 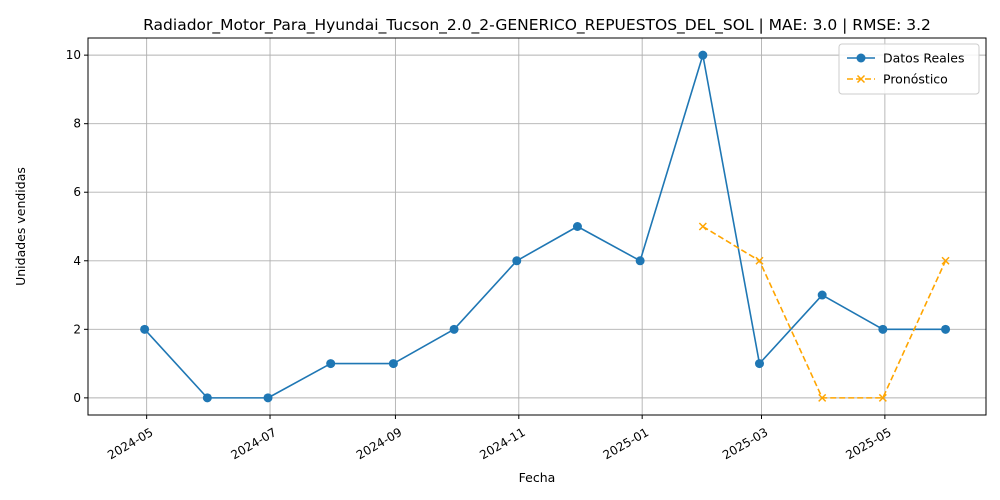 What do you see at coordinates (379, 443) in the screenshot?
I see `x-tick-label: 2024-09` at bounding box center [379, 443].